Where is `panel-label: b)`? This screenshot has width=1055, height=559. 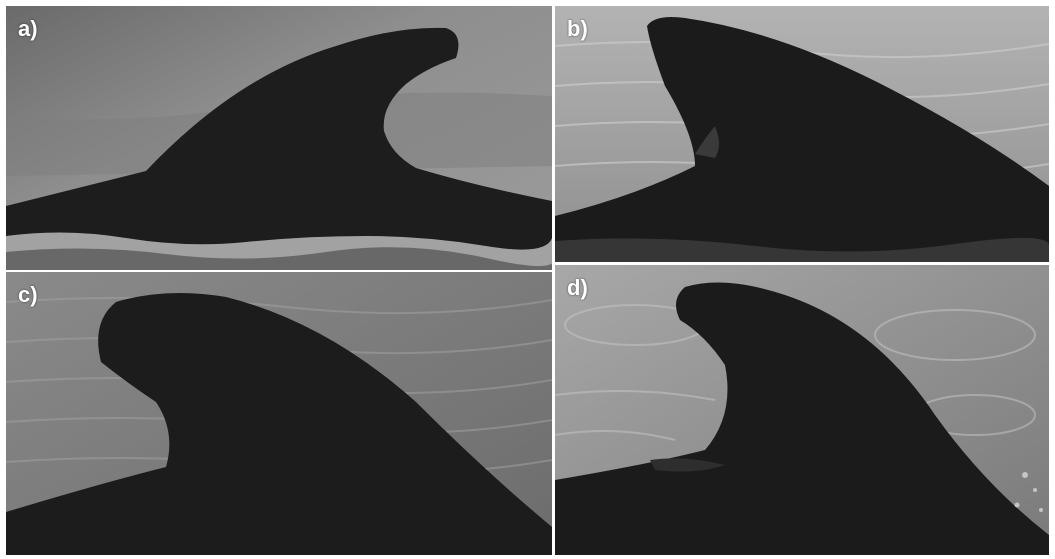 panel-label: b) is located at coordinates (577, 28).